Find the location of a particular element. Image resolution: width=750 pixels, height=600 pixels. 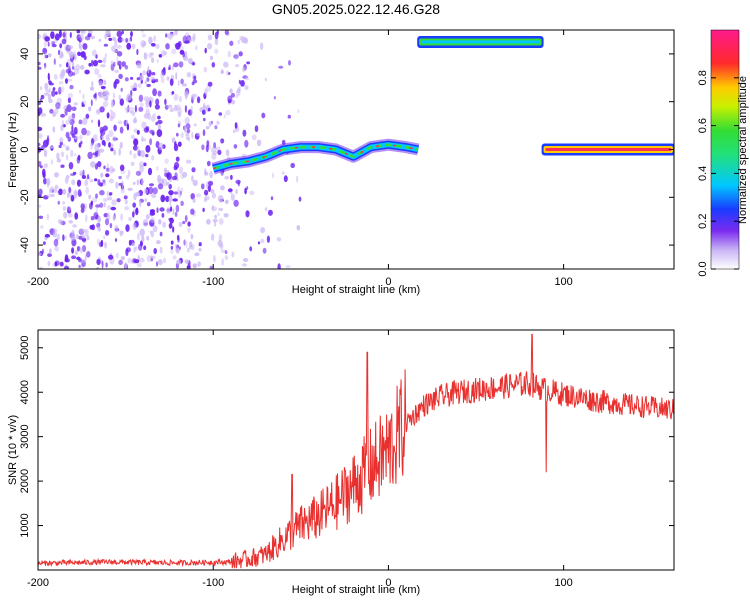

tone-band-high-core is located at coordinates (480, 42).